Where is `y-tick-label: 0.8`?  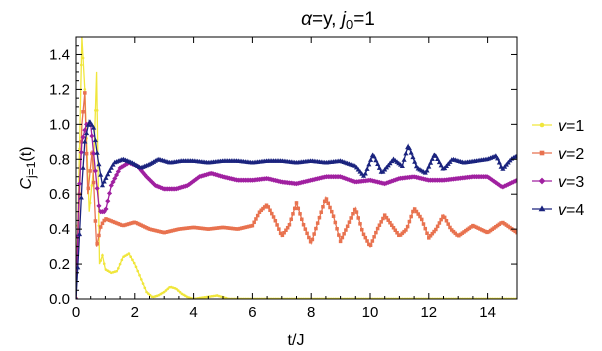 y-tick-label: 0.8 is located at coordinates (59, 159).